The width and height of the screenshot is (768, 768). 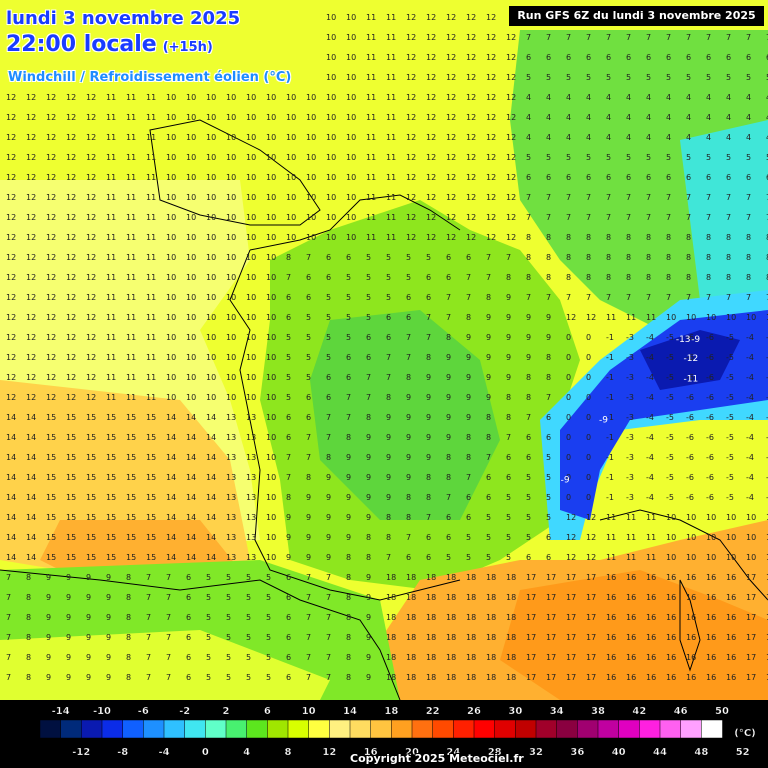 I want to click on grid-value: -4, so click(x=750, y=357).